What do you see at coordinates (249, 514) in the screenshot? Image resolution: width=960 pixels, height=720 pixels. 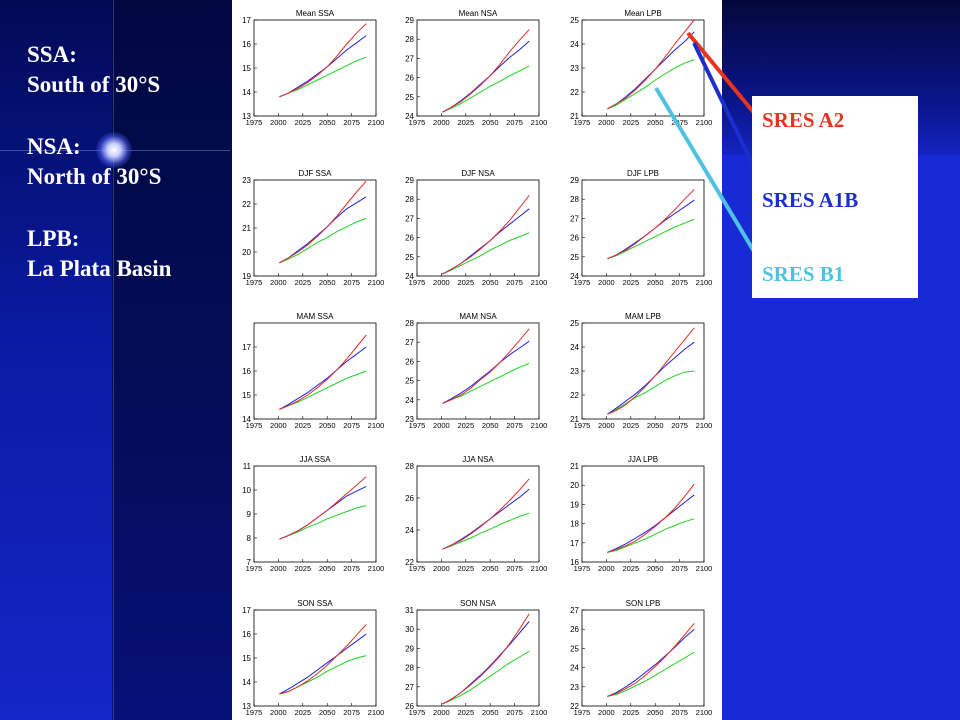 I see `y-tick-label: 9` at bounding box center [249, 514].